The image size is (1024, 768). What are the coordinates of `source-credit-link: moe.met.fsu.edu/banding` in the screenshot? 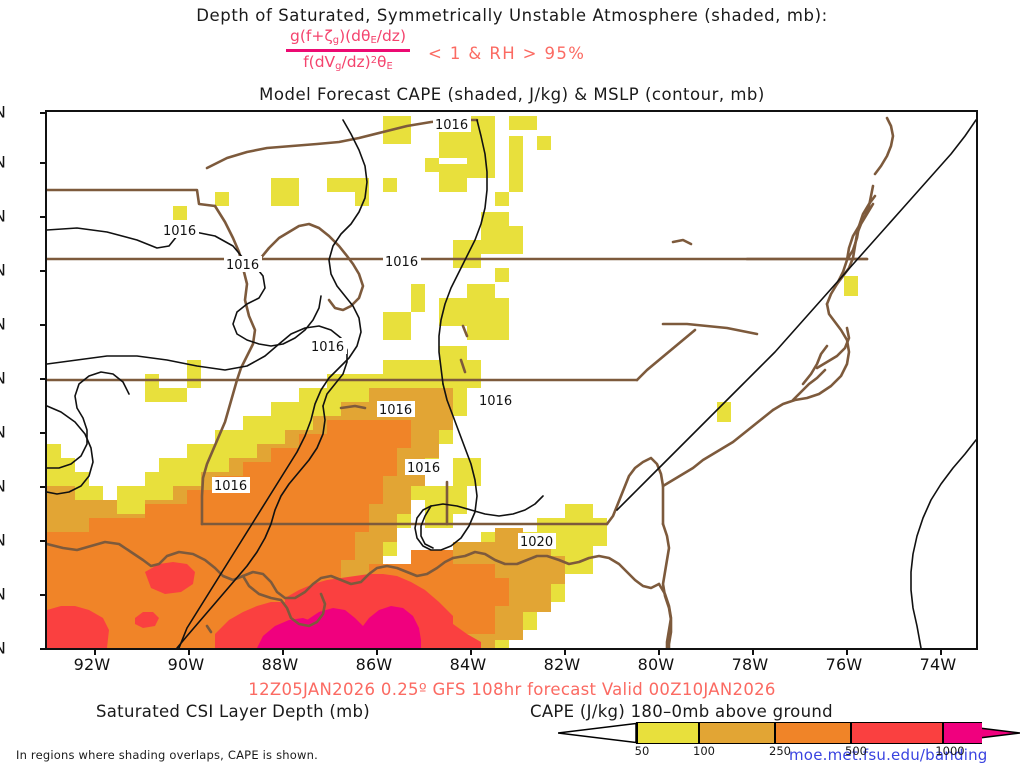 It's located at (888, 755).